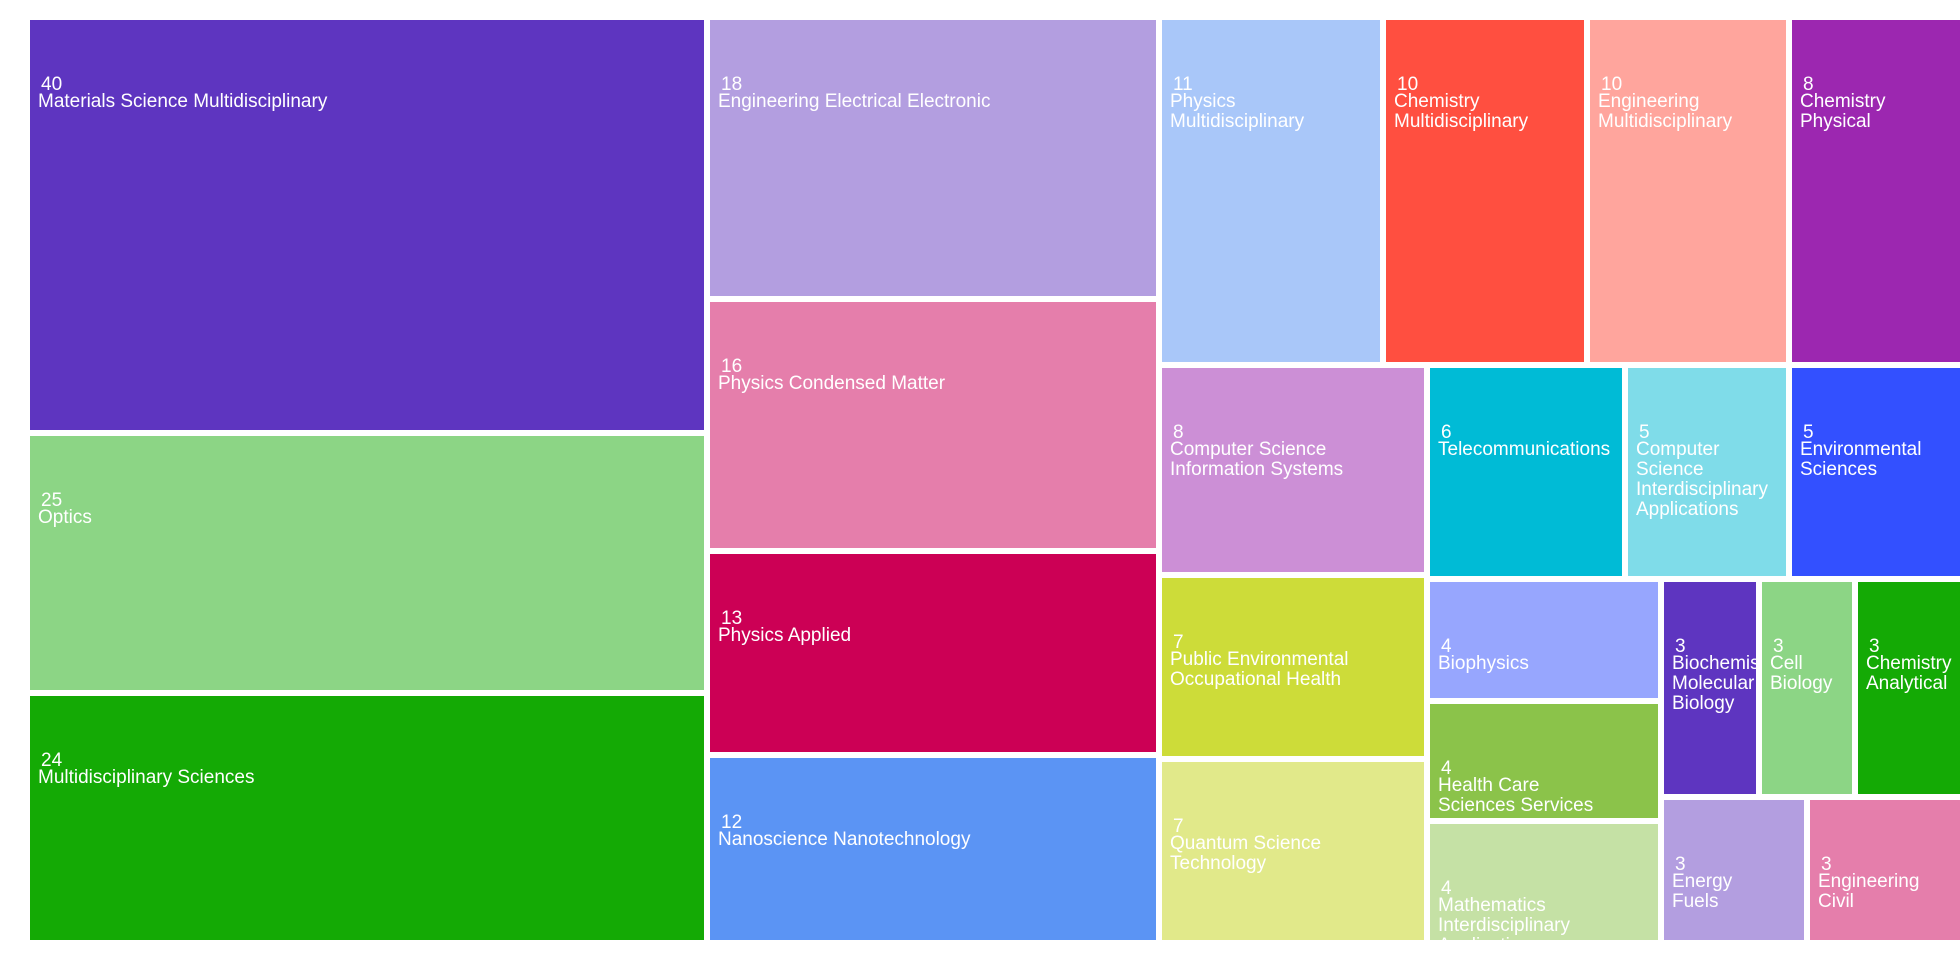  I want to click on cell-label: Cell Biology, so click(1801, 673).